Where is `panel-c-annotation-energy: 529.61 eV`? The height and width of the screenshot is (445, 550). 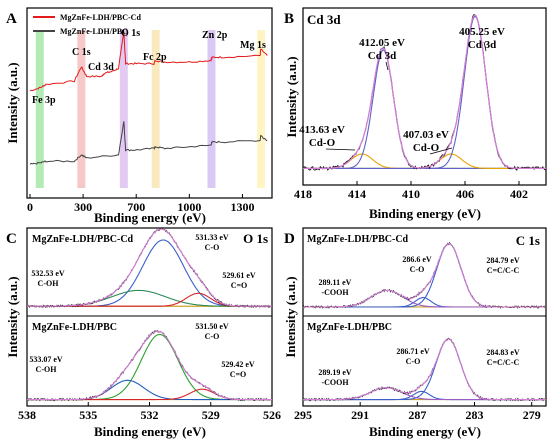 panel-c-annotation-energy: 529.61 eV is located at coordinates (239, 275).